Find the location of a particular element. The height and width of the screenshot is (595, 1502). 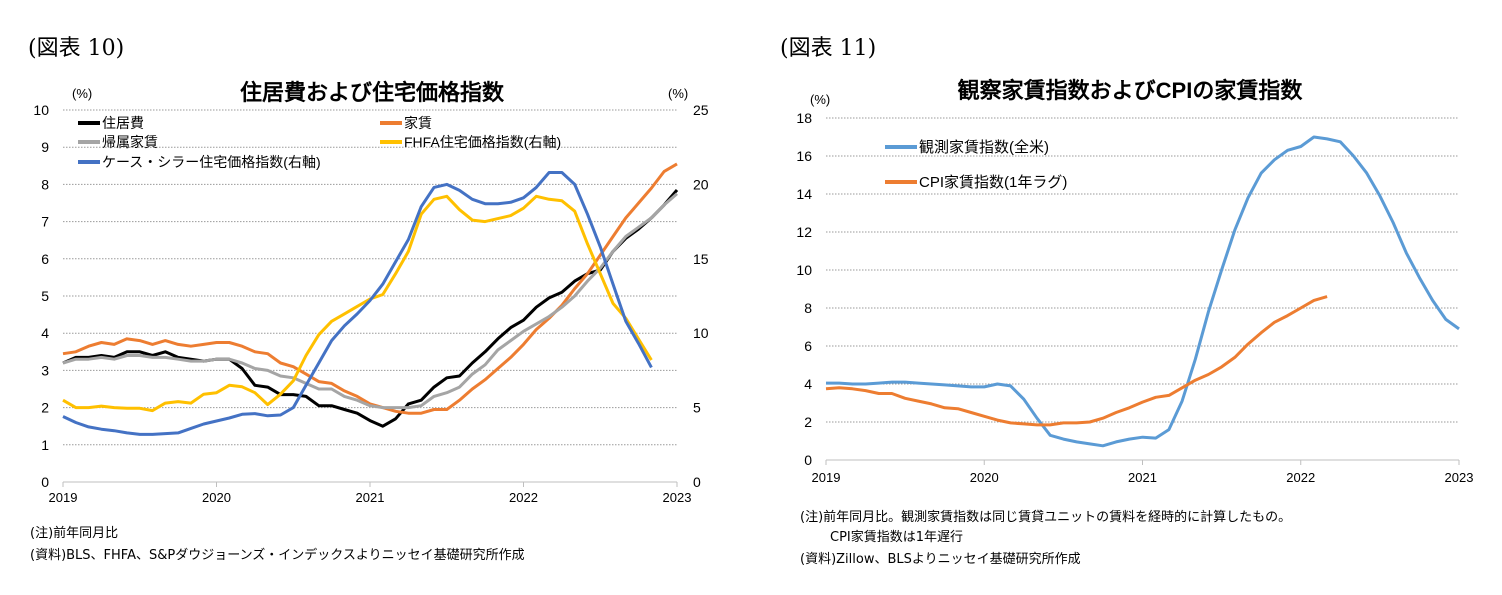

y-tick-label: 14 is located at coordinates (804, 194).